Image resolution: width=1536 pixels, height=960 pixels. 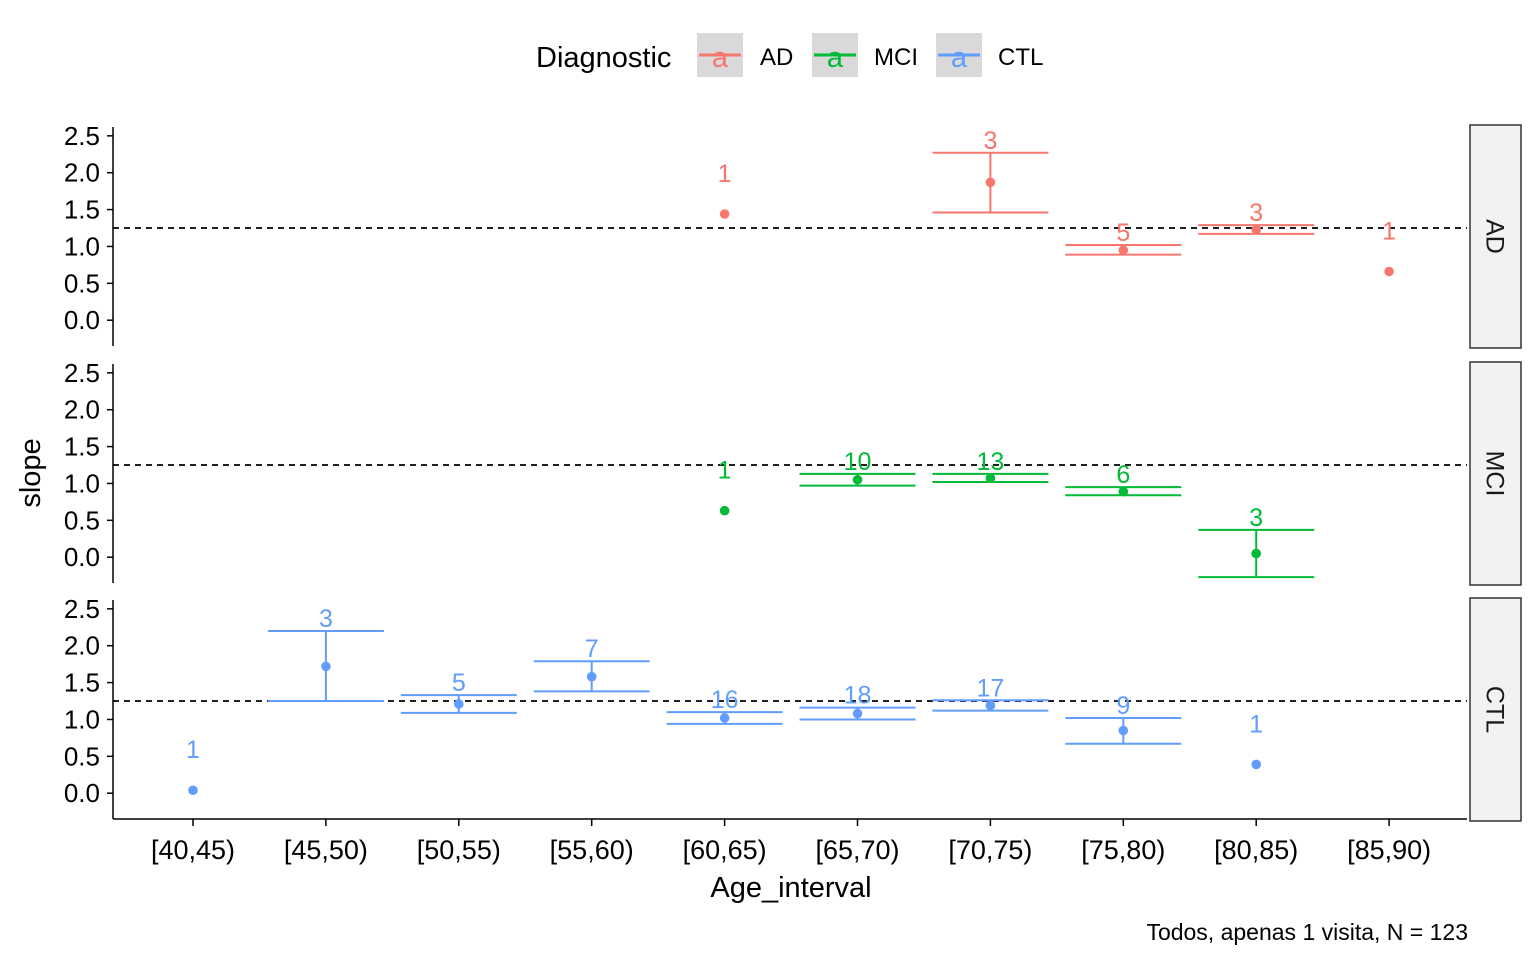 What do you see at coordinates (858, 462) in the screenshot?
I see `count-label: 10` at bounding box center [858, 462].